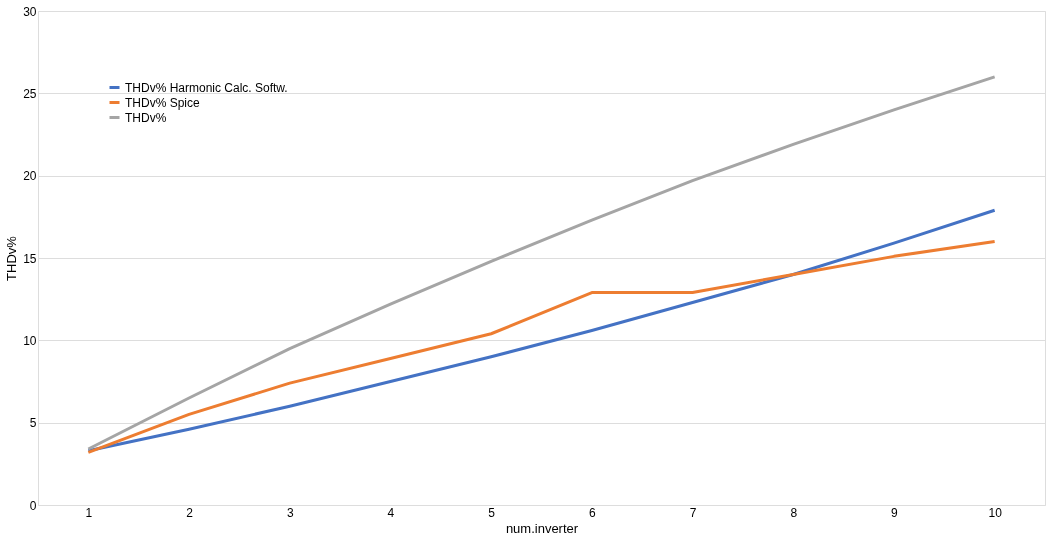 The width and height of the screenshot is (1064, 552). Describe the element at coordinates (163, 102) in the screenshot. I see `legend-label: THDv% Spice` at that location.